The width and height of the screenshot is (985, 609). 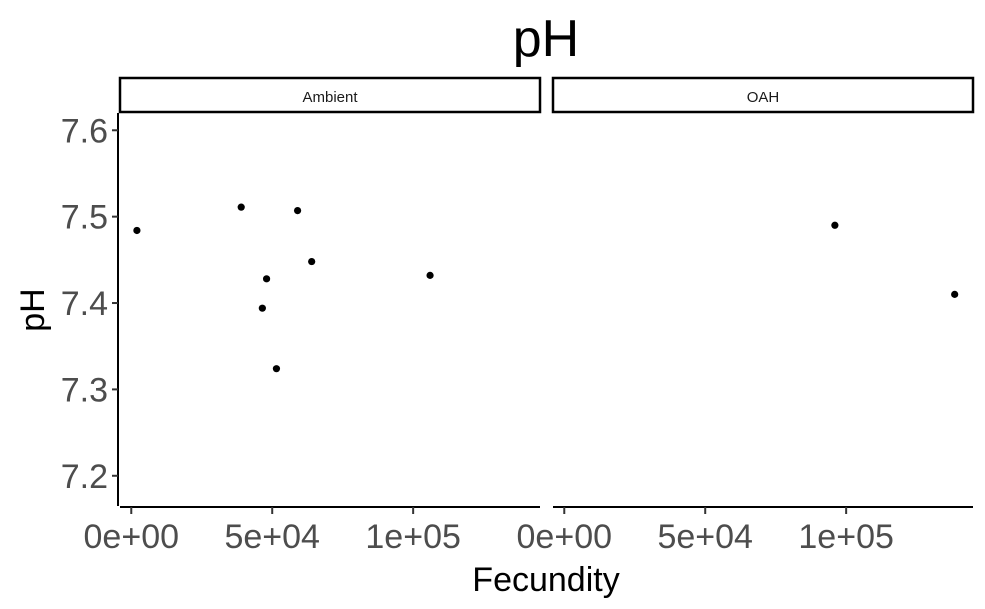 What do you see at coordinates (84, 304) in the screenshot?
I see `y-tick-label: 7.4` at bounding box center [84, 304].